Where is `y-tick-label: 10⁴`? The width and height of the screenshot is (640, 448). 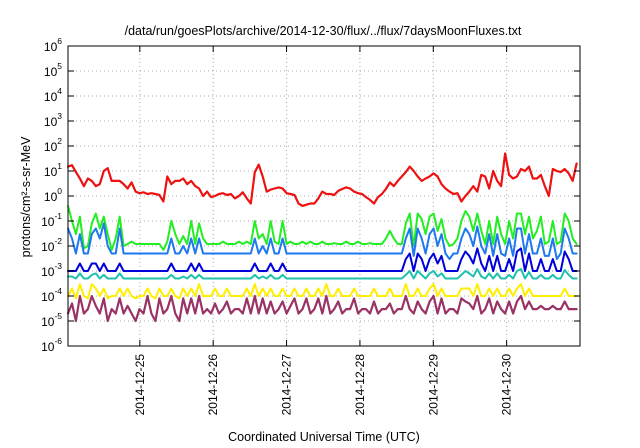
y-tick-label: 10⁴ is located at coordinates (53, 95).